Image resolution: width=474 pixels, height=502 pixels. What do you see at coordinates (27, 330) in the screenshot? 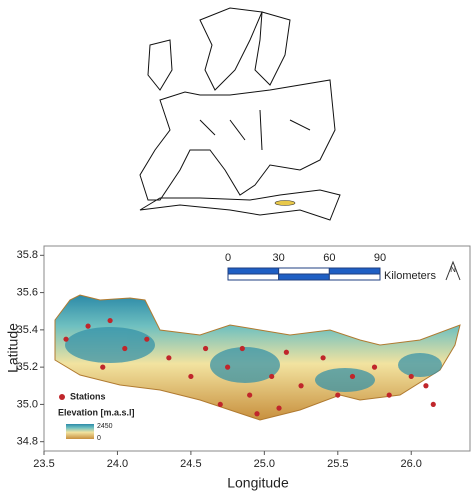
I see `y-tick-label: 35.4` at bounding box center [27, 330].